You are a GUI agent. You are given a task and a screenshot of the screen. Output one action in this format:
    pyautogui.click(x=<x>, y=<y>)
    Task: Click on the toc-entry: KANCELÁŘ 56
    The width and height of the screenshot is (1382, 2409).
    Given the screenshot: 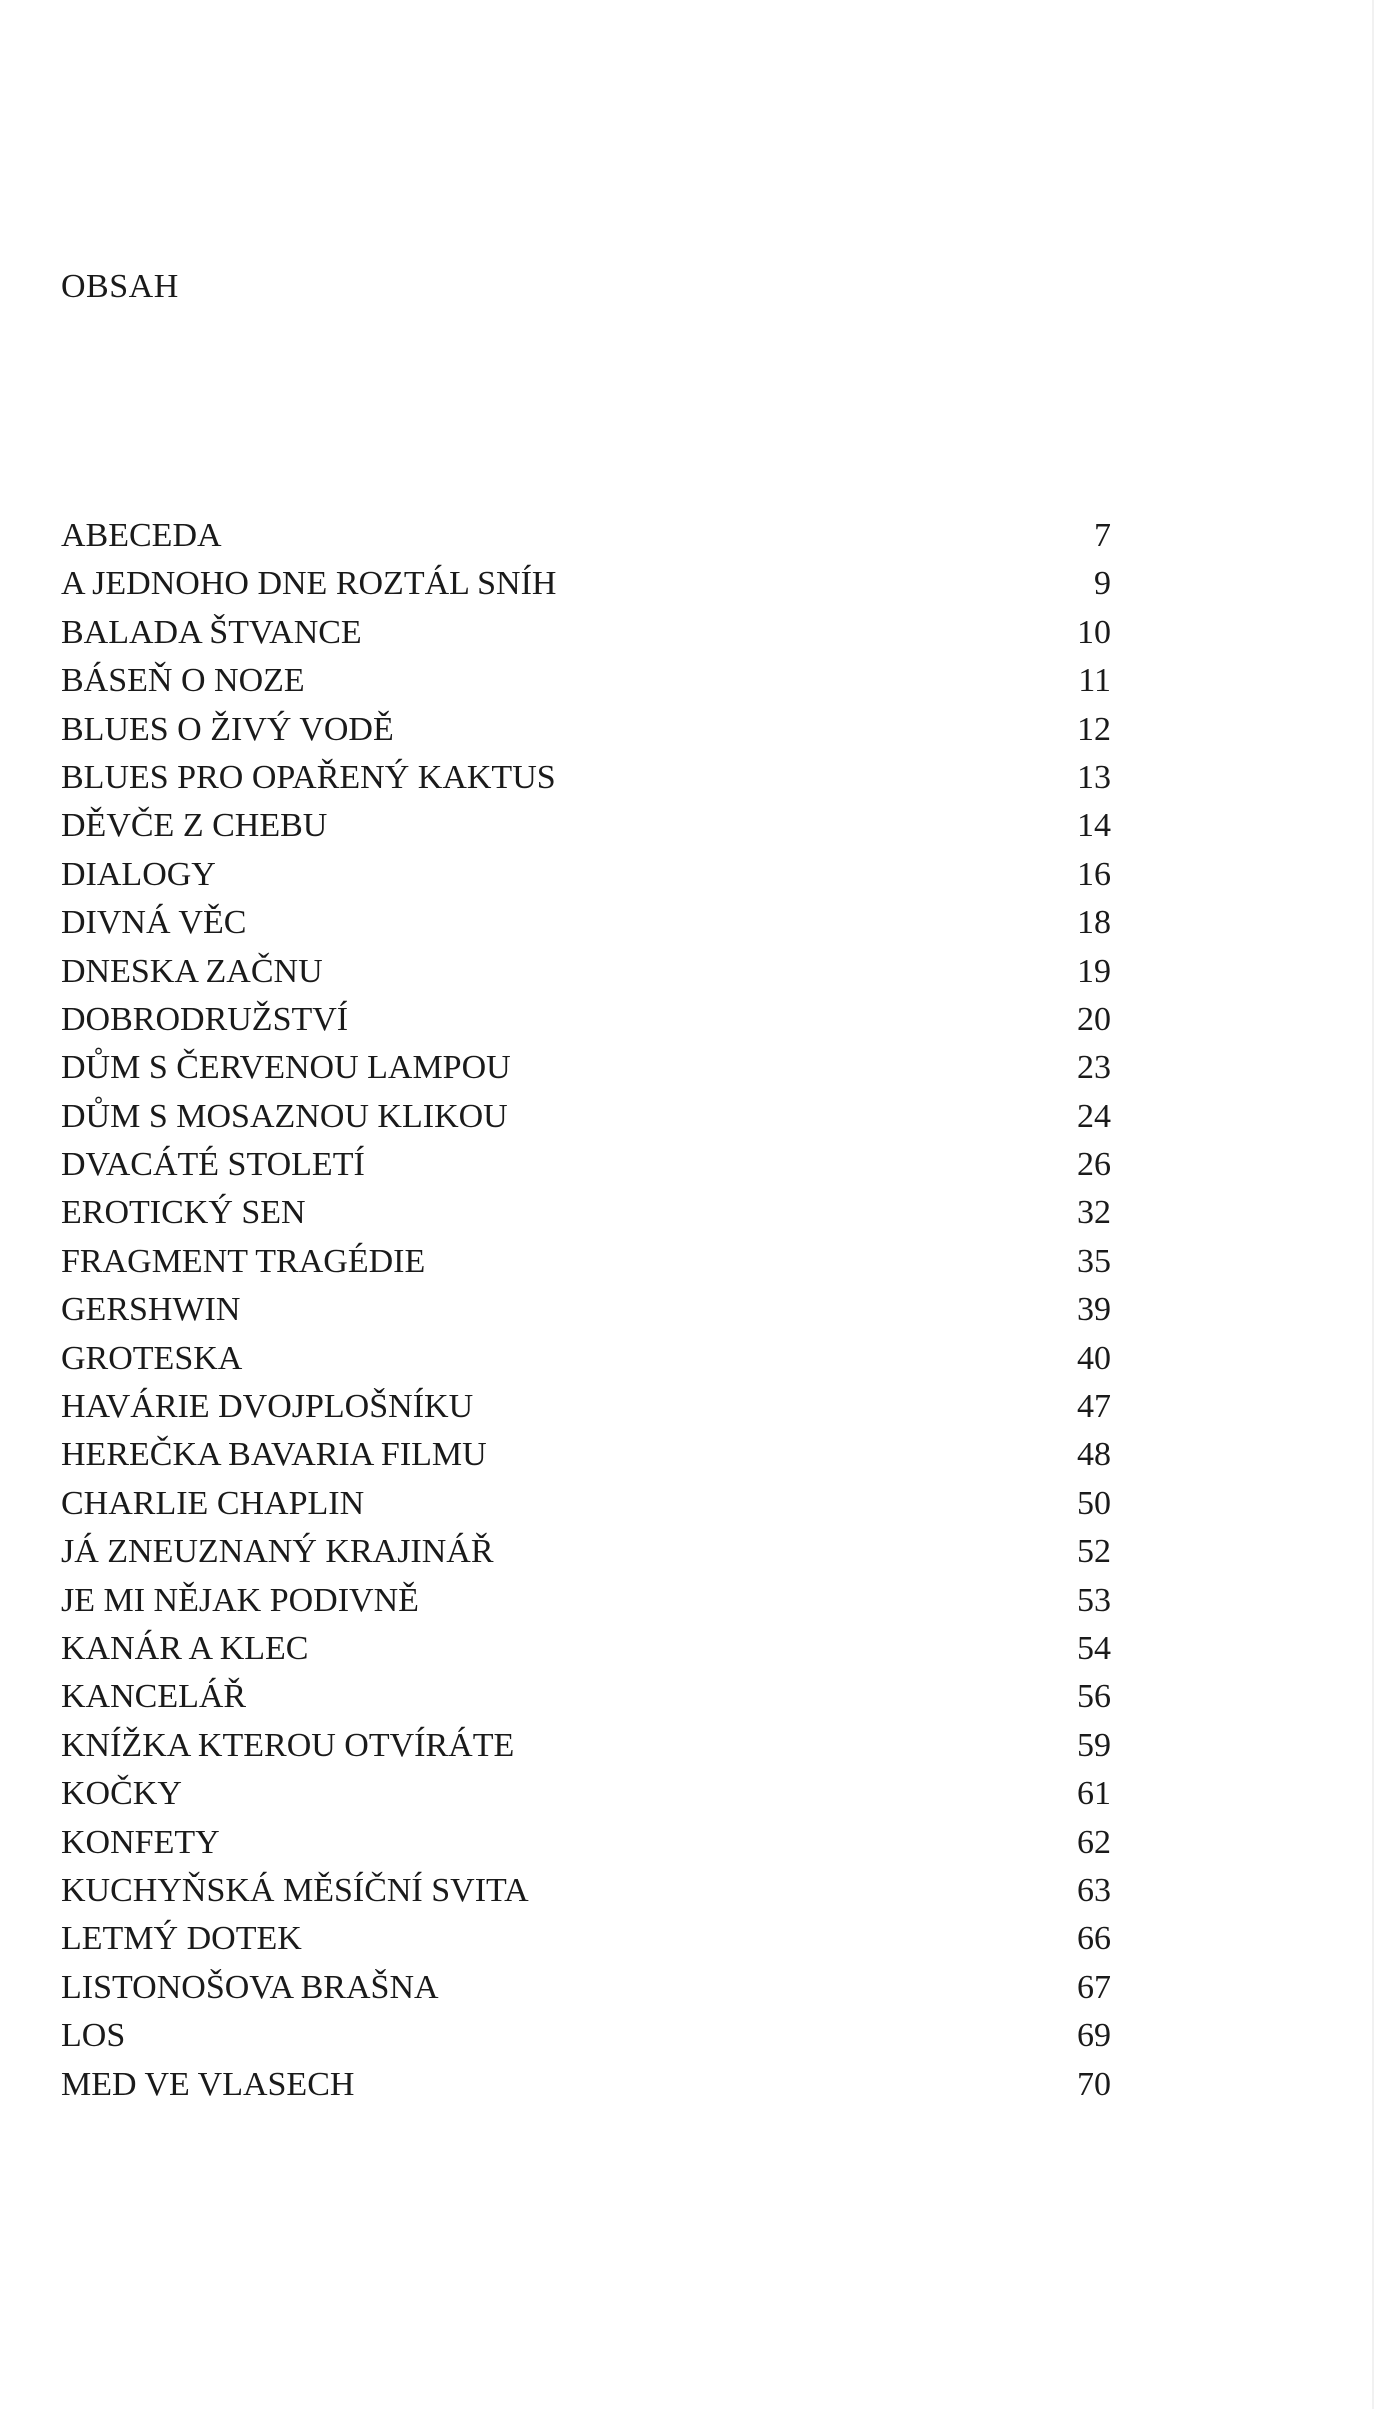 What is the action you would take?
    pyautogui.click(x=586, y=1697)
    